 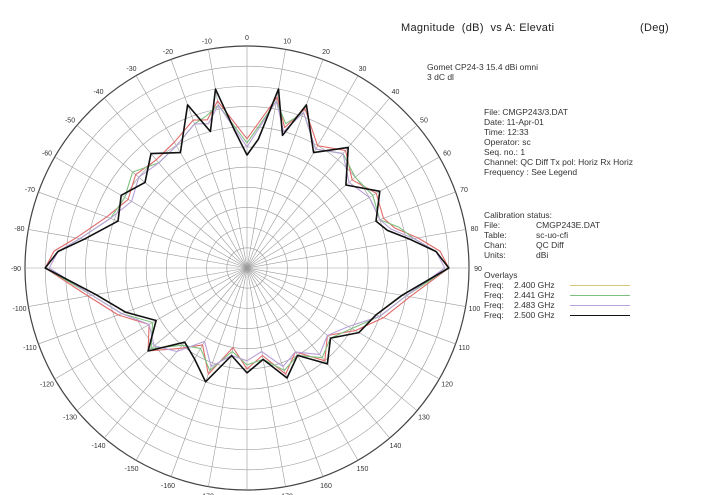 I want to click on calibration-key: Chan:, so click(x=495, y=245).